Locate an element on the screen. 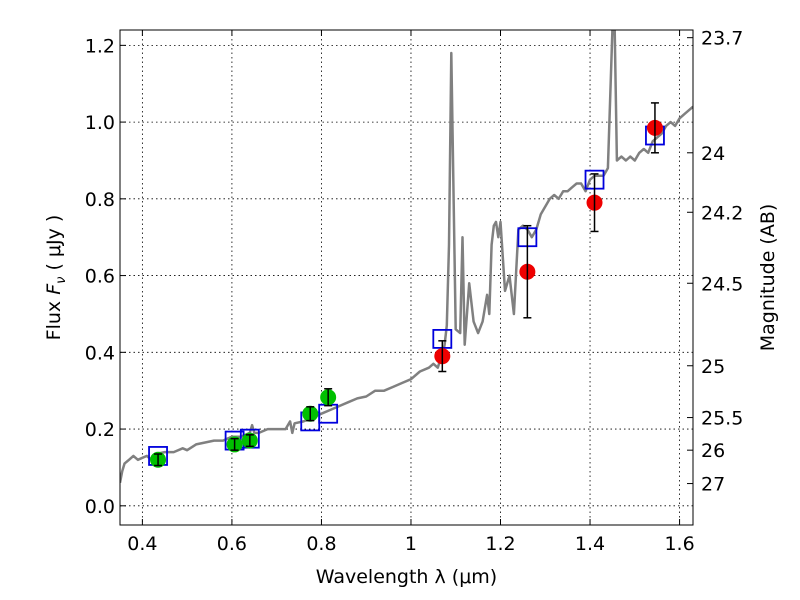 The width and height of the screenshot is (800, 600). x-tick-label: 1 is located at coordinates (411, 544).